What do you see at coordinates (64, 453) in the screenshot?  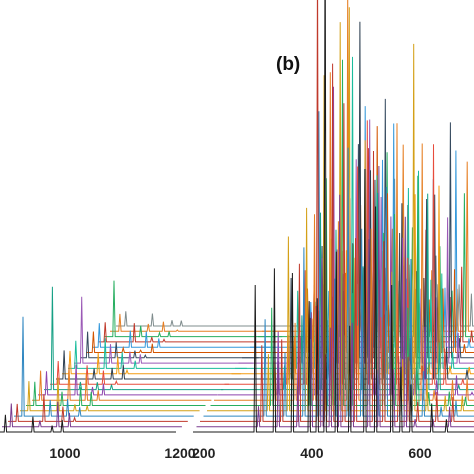 I see `x-tick-label-1000: 1000` at bounding box center [64, 453].